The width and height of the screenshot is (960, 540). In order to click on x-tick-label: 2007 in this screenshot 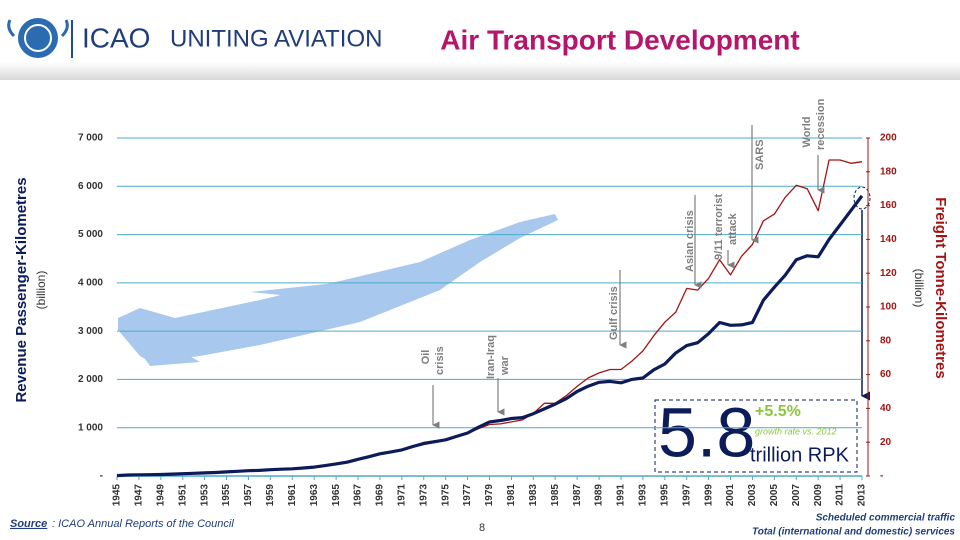, I will do `click(796, 495)`.